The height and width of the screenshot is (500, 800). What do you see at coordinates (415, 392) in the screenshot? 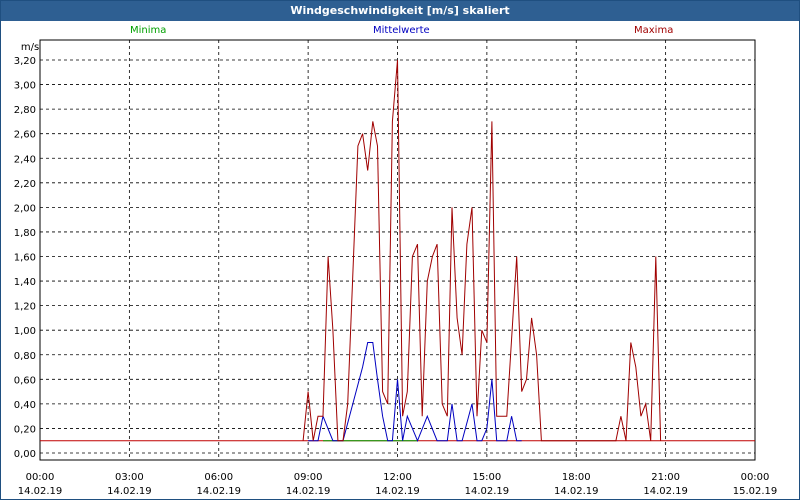
I see `series-line-mittelwerte` at bounding box center [415, 392].